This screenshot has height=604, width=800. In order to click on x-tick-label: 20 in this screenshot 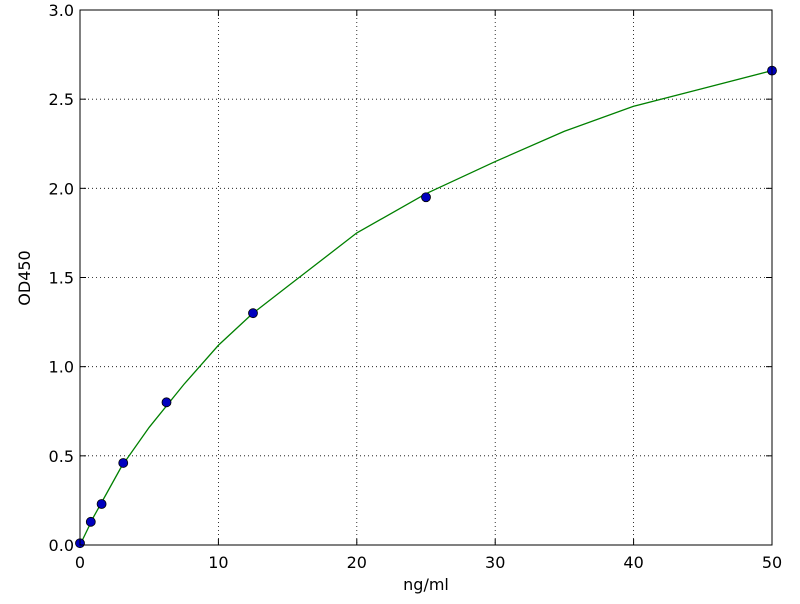, I will do `click(357, 562)`.